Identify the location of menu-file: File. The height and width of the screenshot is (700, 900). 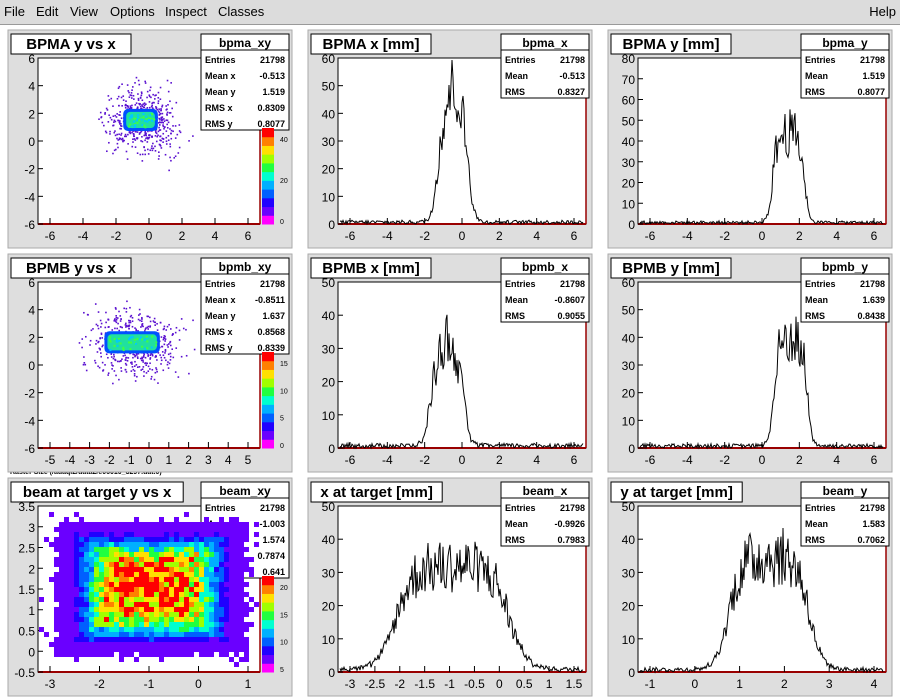
(14, 11).